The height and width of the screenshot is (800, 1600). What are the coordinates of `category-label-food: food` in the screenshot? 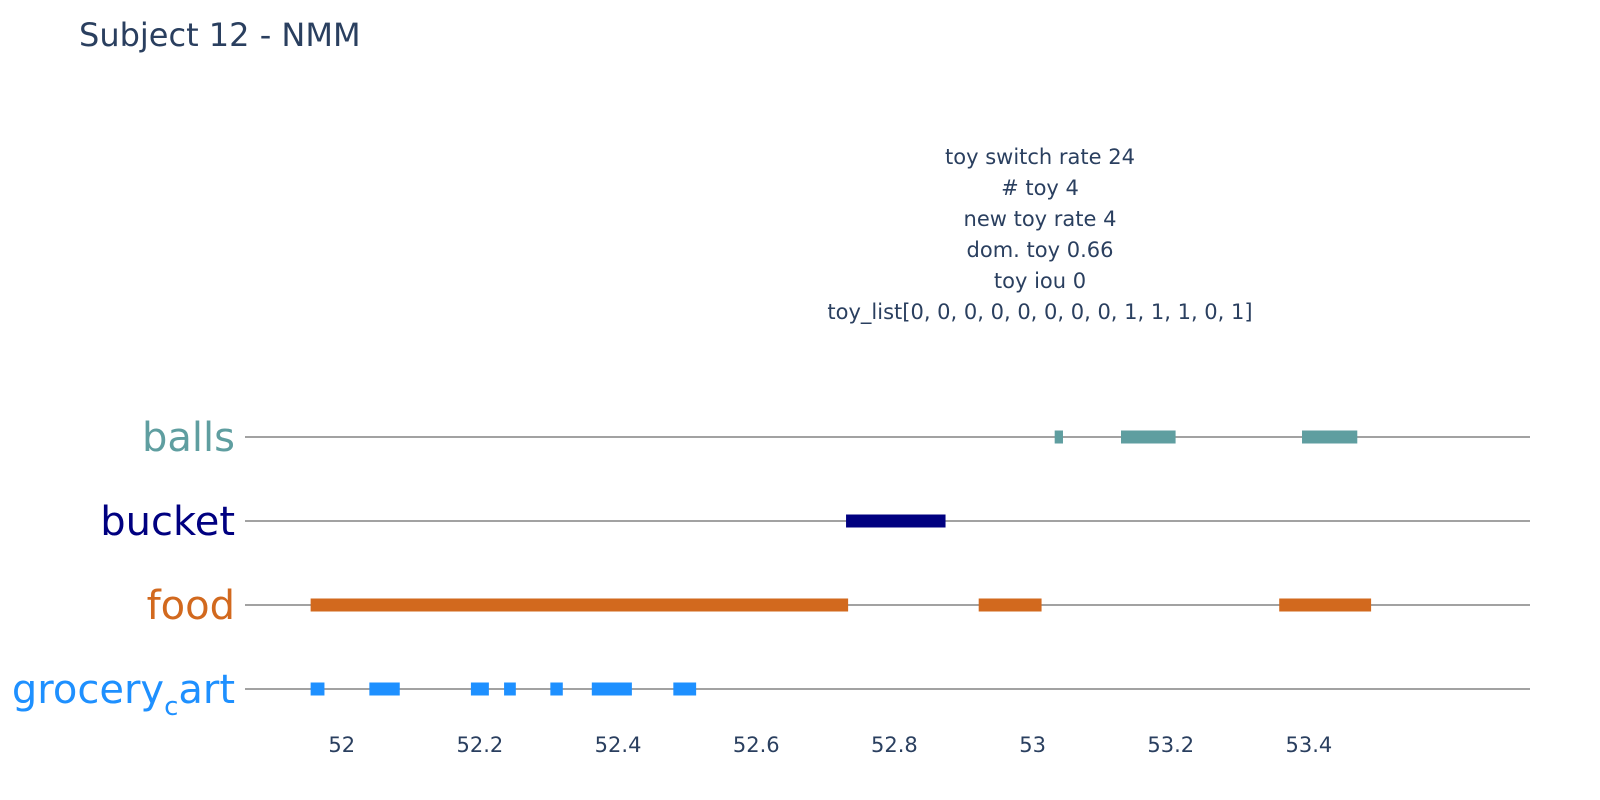 It's located at (191, 606).